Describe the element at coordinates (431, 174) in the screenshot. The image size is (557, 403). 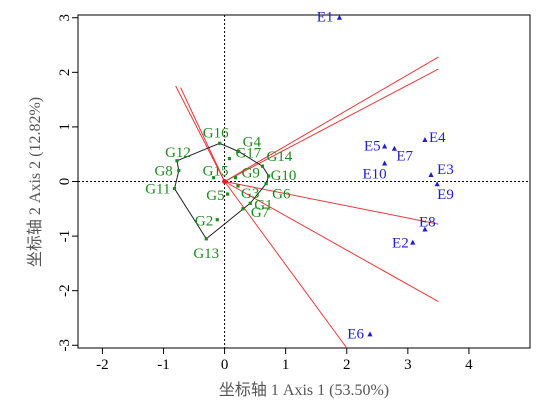
I see `environment-point-e3` at that location.